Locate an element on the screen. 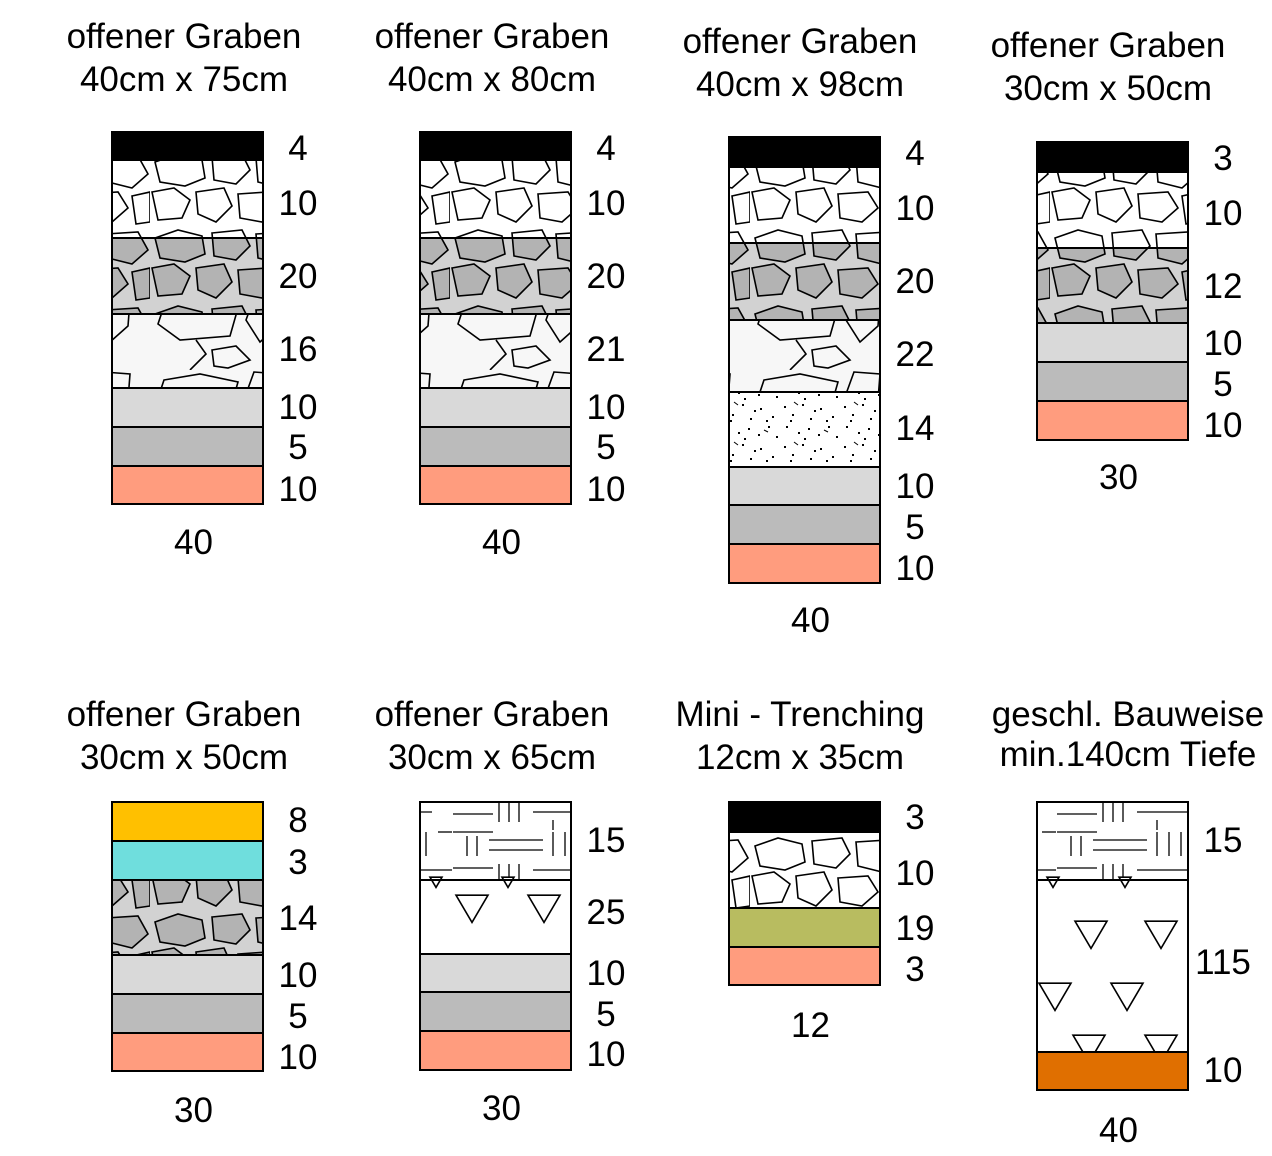  layer-thickness-label: 16 is located at coordinates (298, 349).